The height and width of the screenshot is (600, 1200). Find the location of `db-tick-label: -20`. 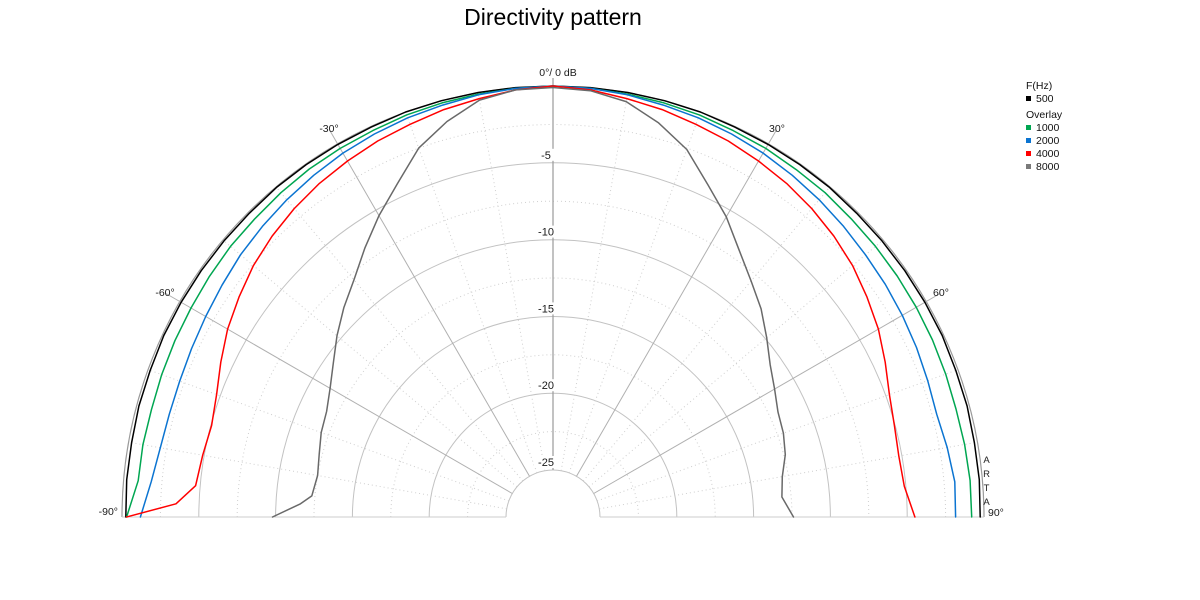

db-tick-label: -20 is located at coordinates (546, 386).